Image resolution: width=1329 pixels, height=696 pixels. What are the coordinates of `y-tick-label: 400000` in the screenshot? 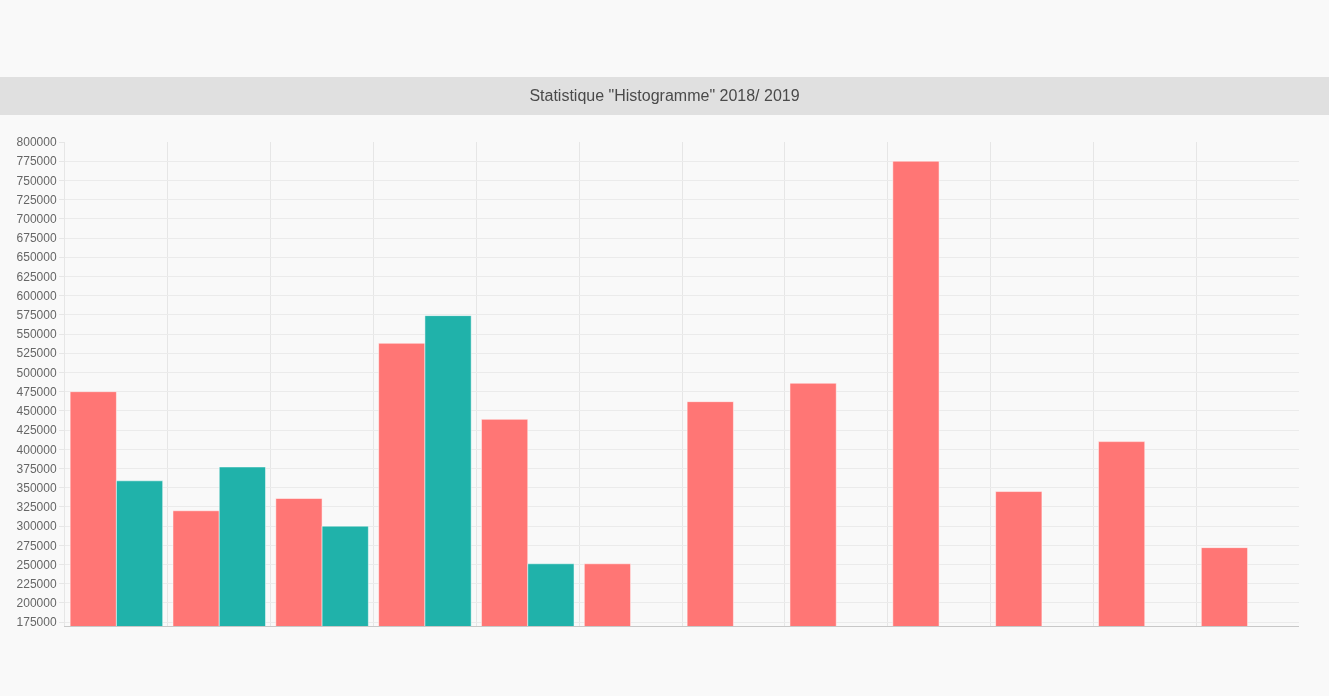 It's located at (36, 449).